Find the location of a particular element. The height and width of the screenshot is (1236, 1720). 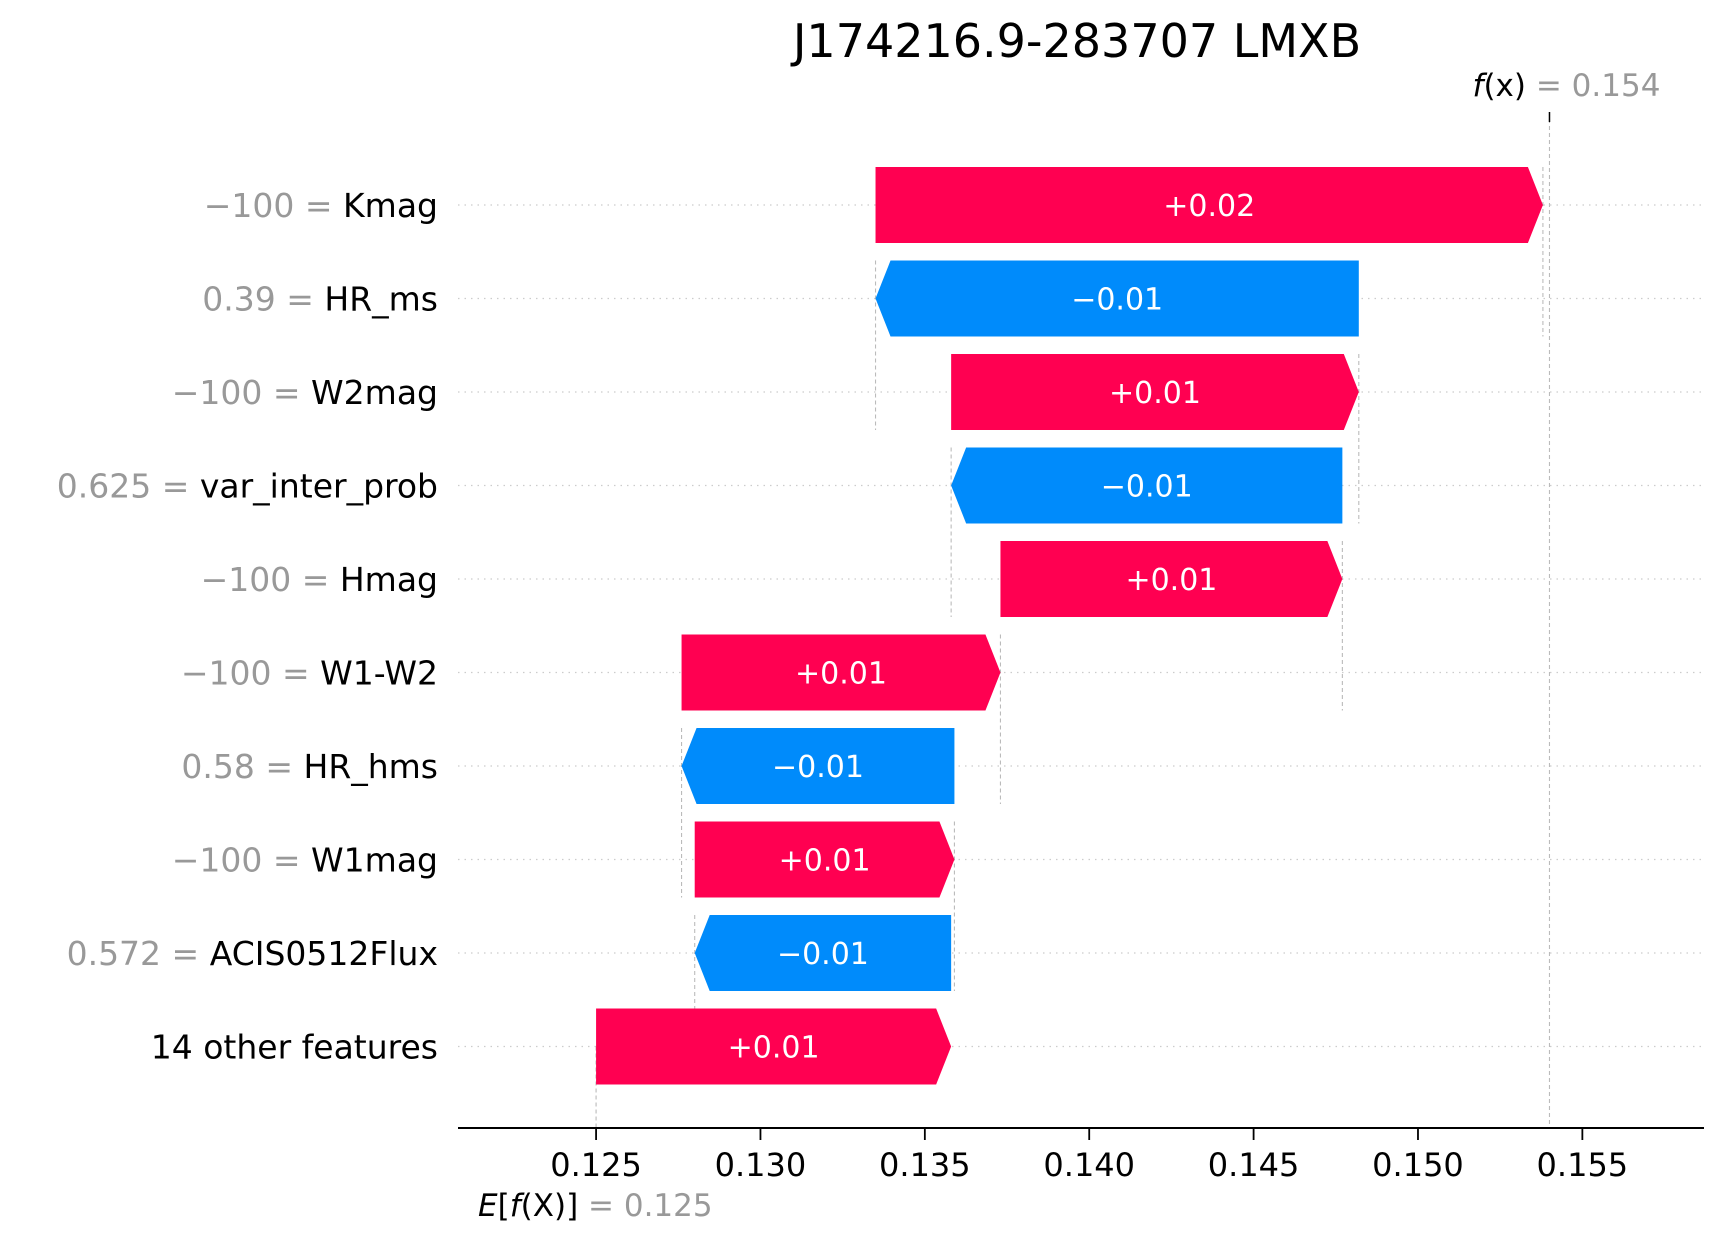

x-tick-label: 0.140 is located at coordinates (1089, 1165).